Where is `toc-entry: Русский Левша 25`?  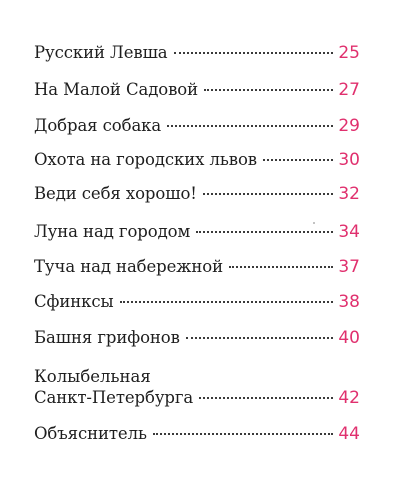
toc-entry: Русский Левша 25 is located at coordinates (197, 54).